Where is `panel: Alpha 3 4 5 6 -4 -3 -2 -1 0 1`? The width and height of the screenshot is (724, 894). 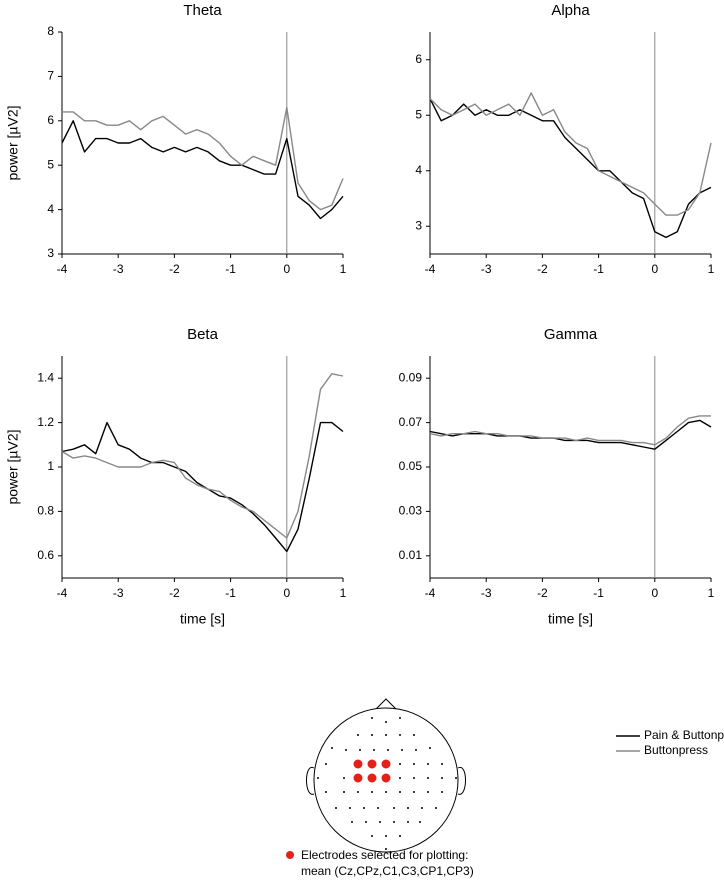
panel: Alpha 3 4 5 6 -4 -3 -2 -1 0 1 is located at coordinates (564, 139).